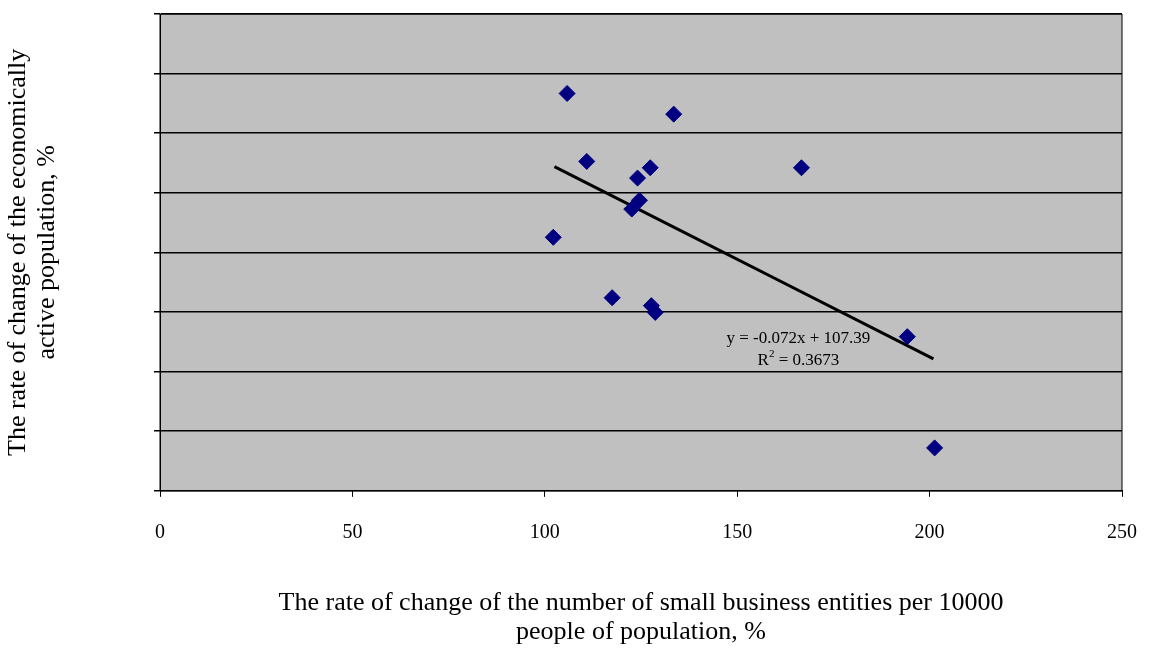 Image resolution: width=1161 pixels, height=650 pixels. What do you see at coordinates (160, 531) in the screenshot?
I see `x-tick-label: 0` at bounding box center [160, 531].